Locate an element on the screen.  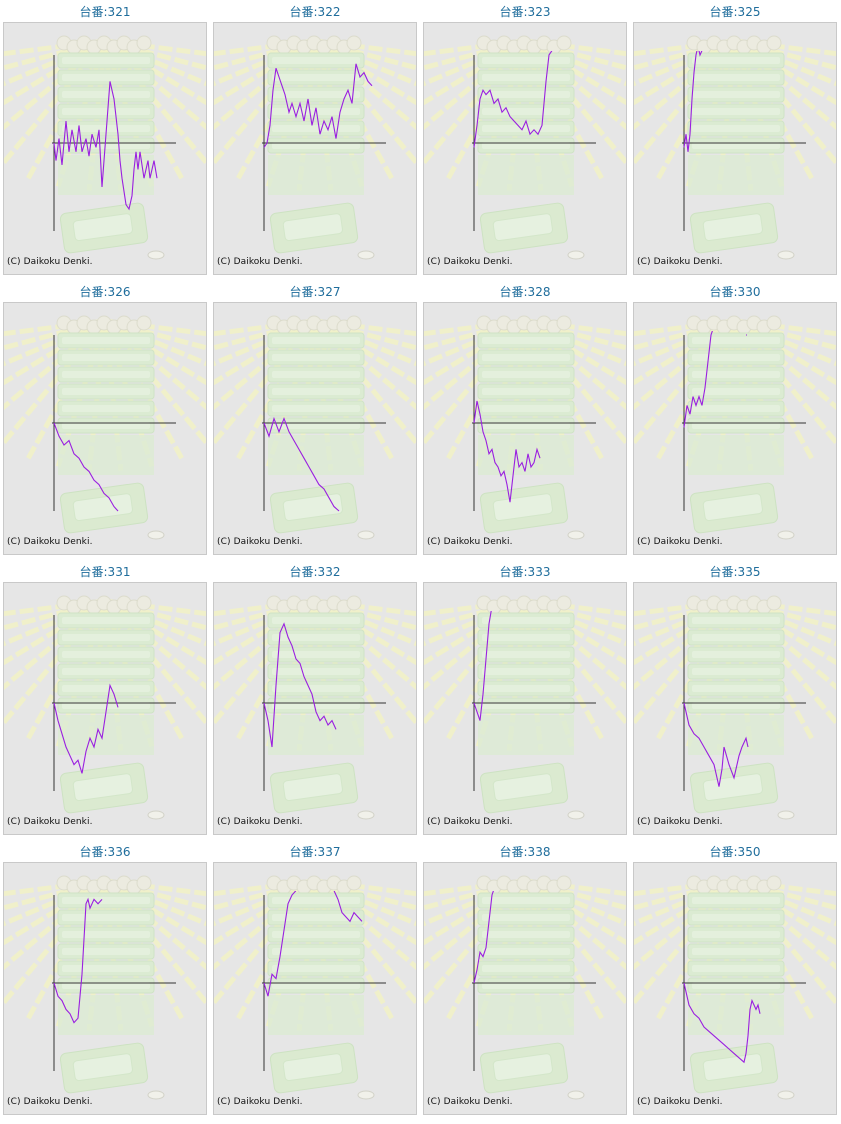
chart-title: 台番:321 is located at coordinates (105, 12).